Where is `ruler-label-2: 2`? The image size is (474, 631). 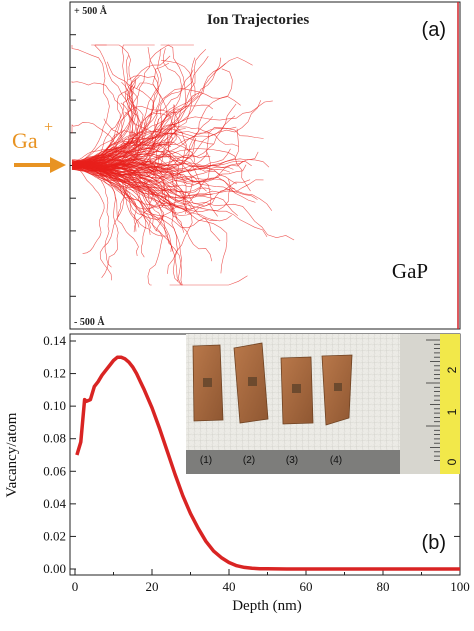
ruler-label-2: 2 is located at coordinates (452, 369).